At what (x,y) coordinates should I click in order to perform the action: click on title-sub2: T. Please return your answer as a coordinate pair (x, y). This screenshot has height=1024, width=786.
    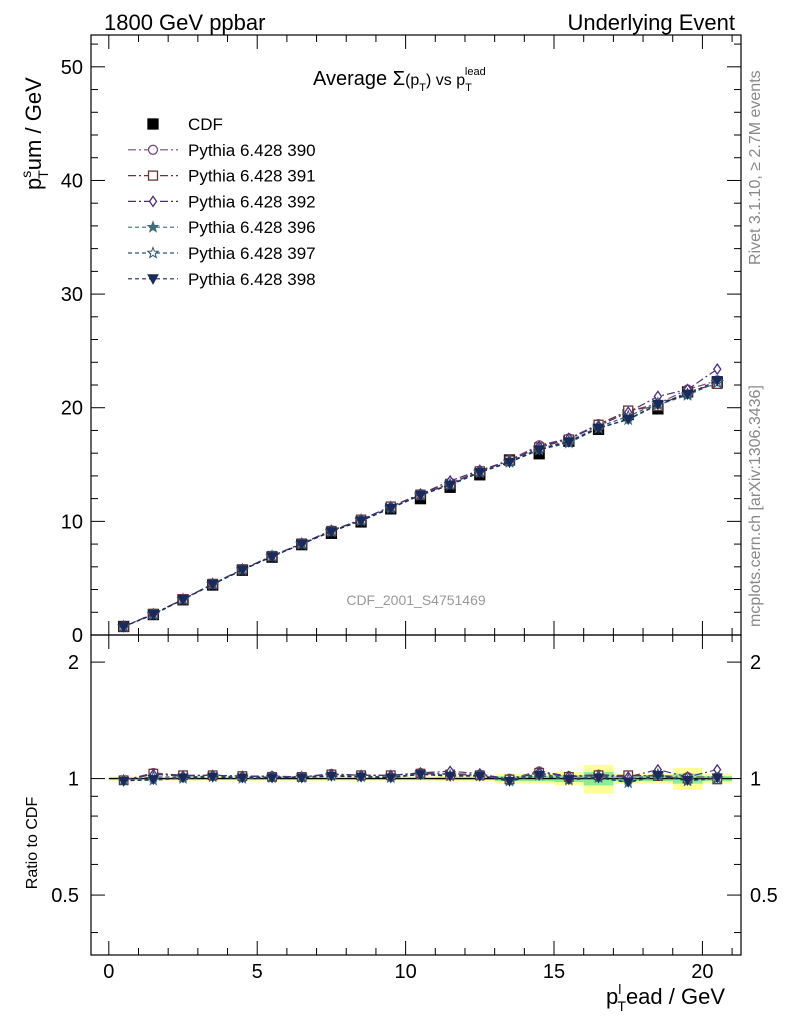
    Looking at the image, I should click on (468, 88).